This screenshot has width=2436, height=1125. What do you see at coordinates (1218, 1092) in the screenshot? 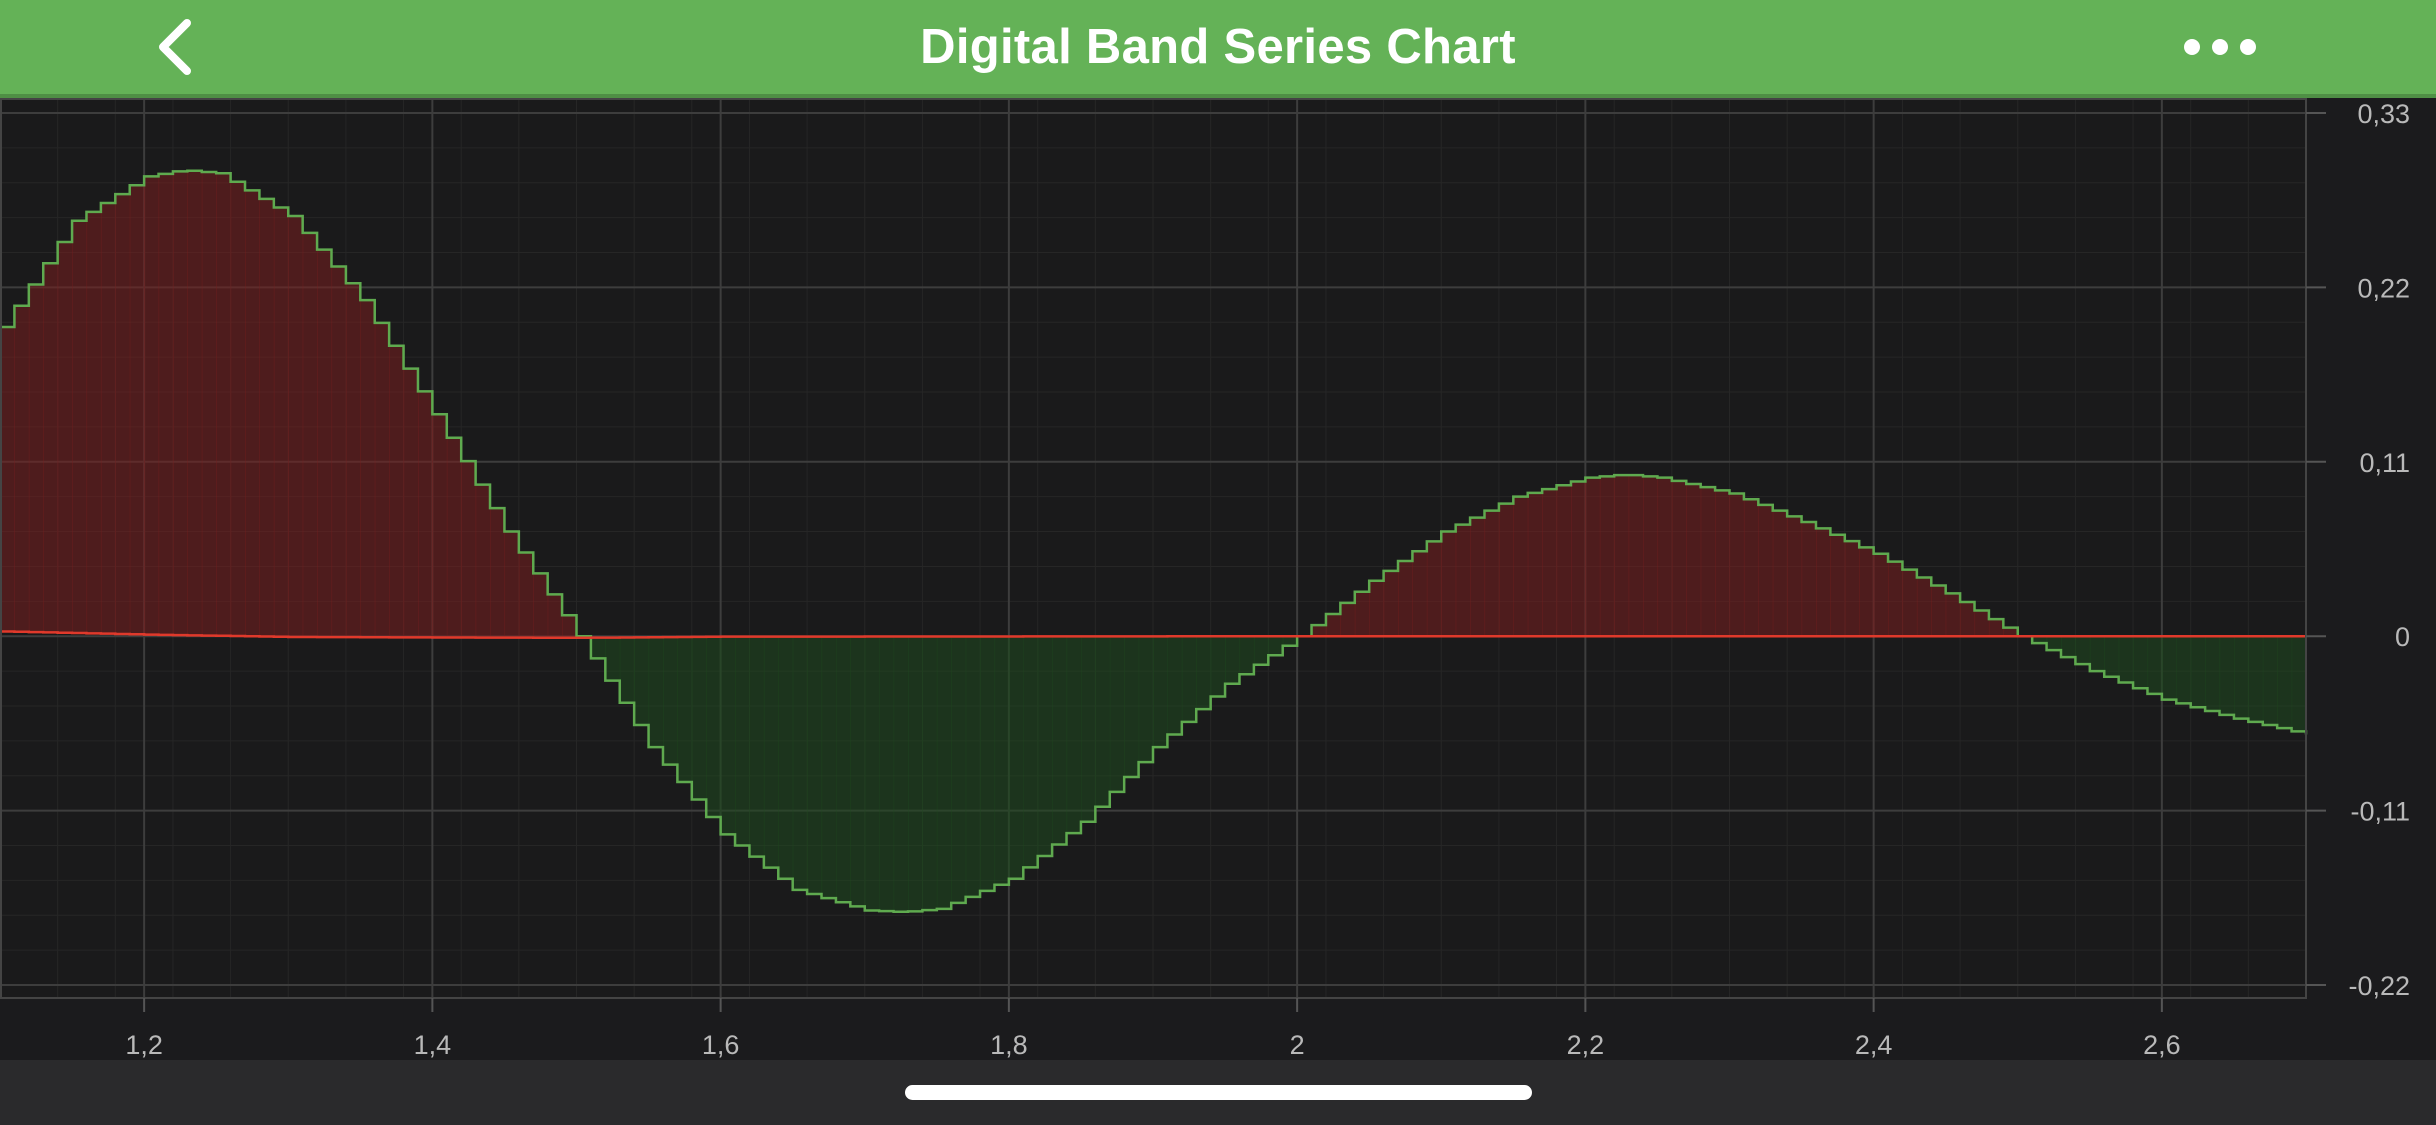
I see `home-indicator` at bounding box center [1218, 1092].